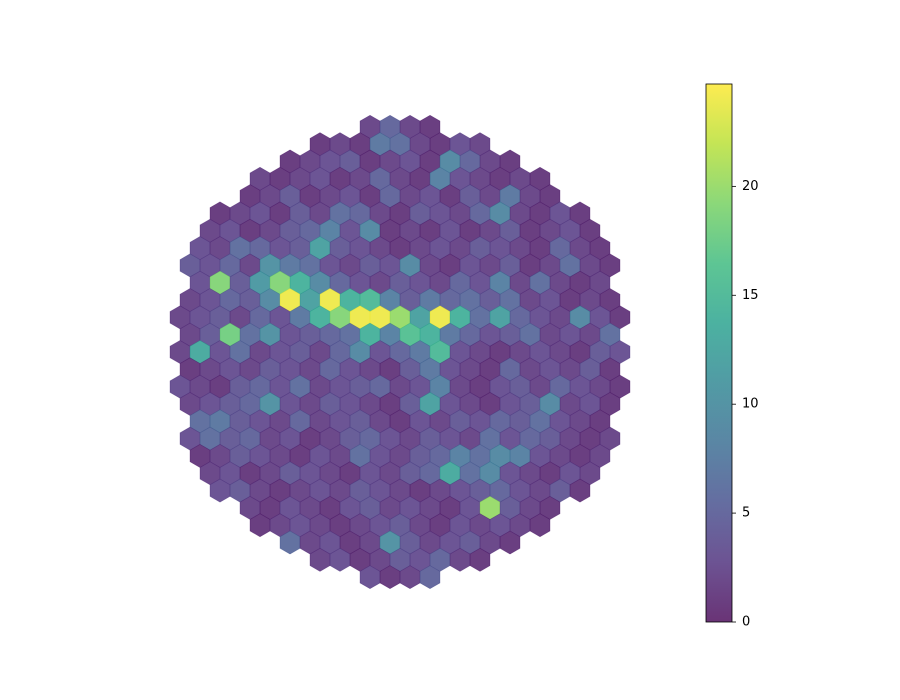  Describe the element at coordinates (750, 295) in the screenshot. I see `colorbar-tick-label: 15` at that location.